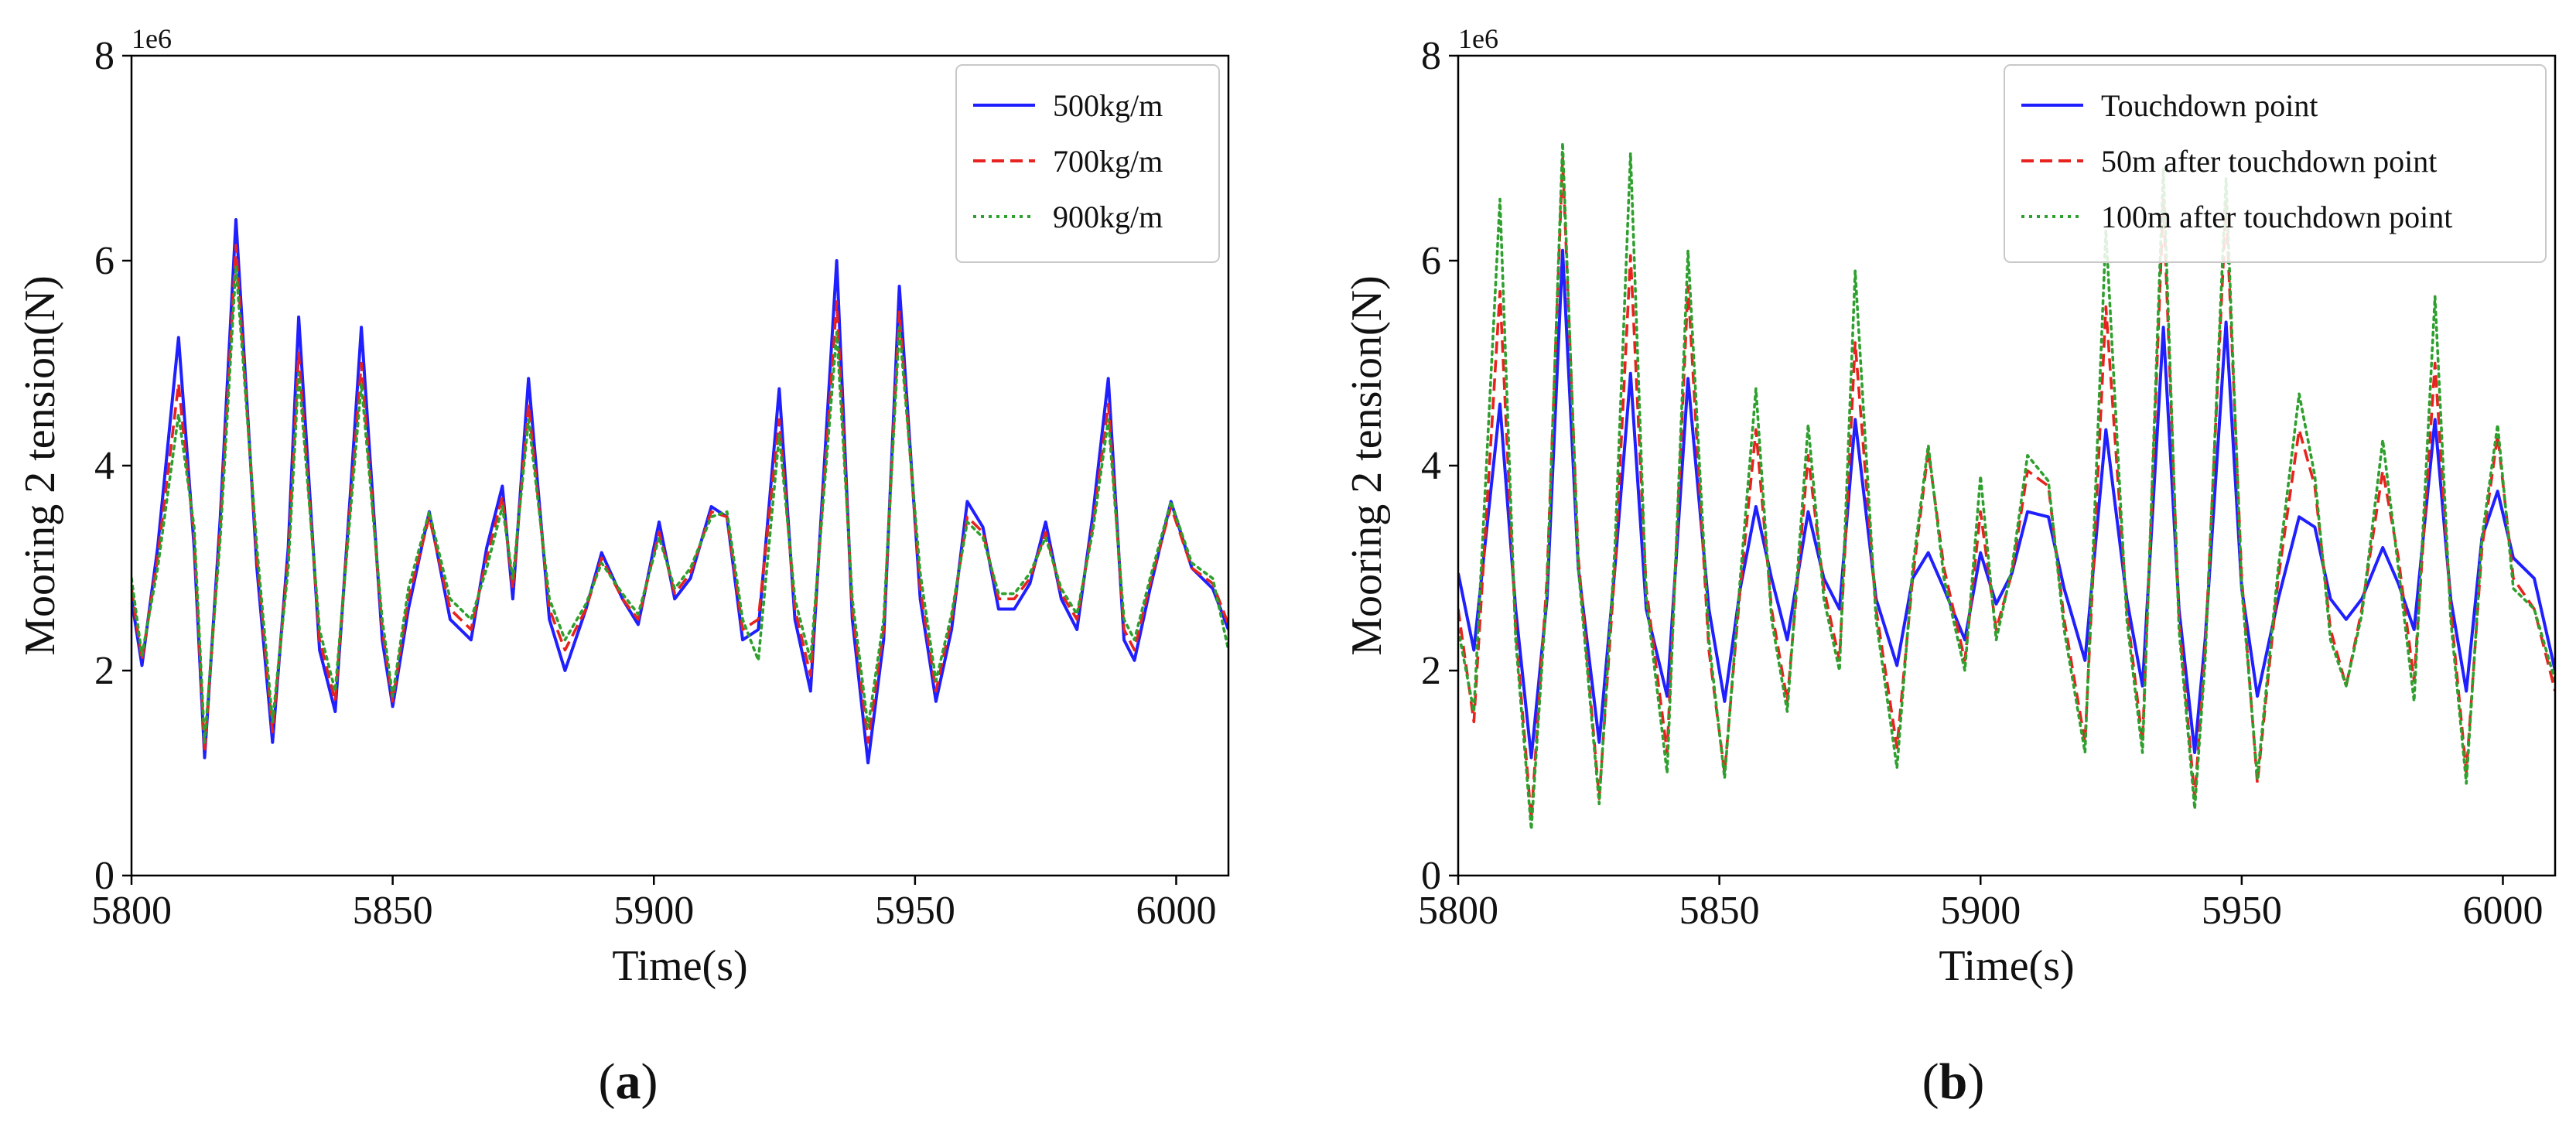 The width and height of the screenshot is (2576, 1130). I want to click on caption-a: (a), so click(628, 1081).